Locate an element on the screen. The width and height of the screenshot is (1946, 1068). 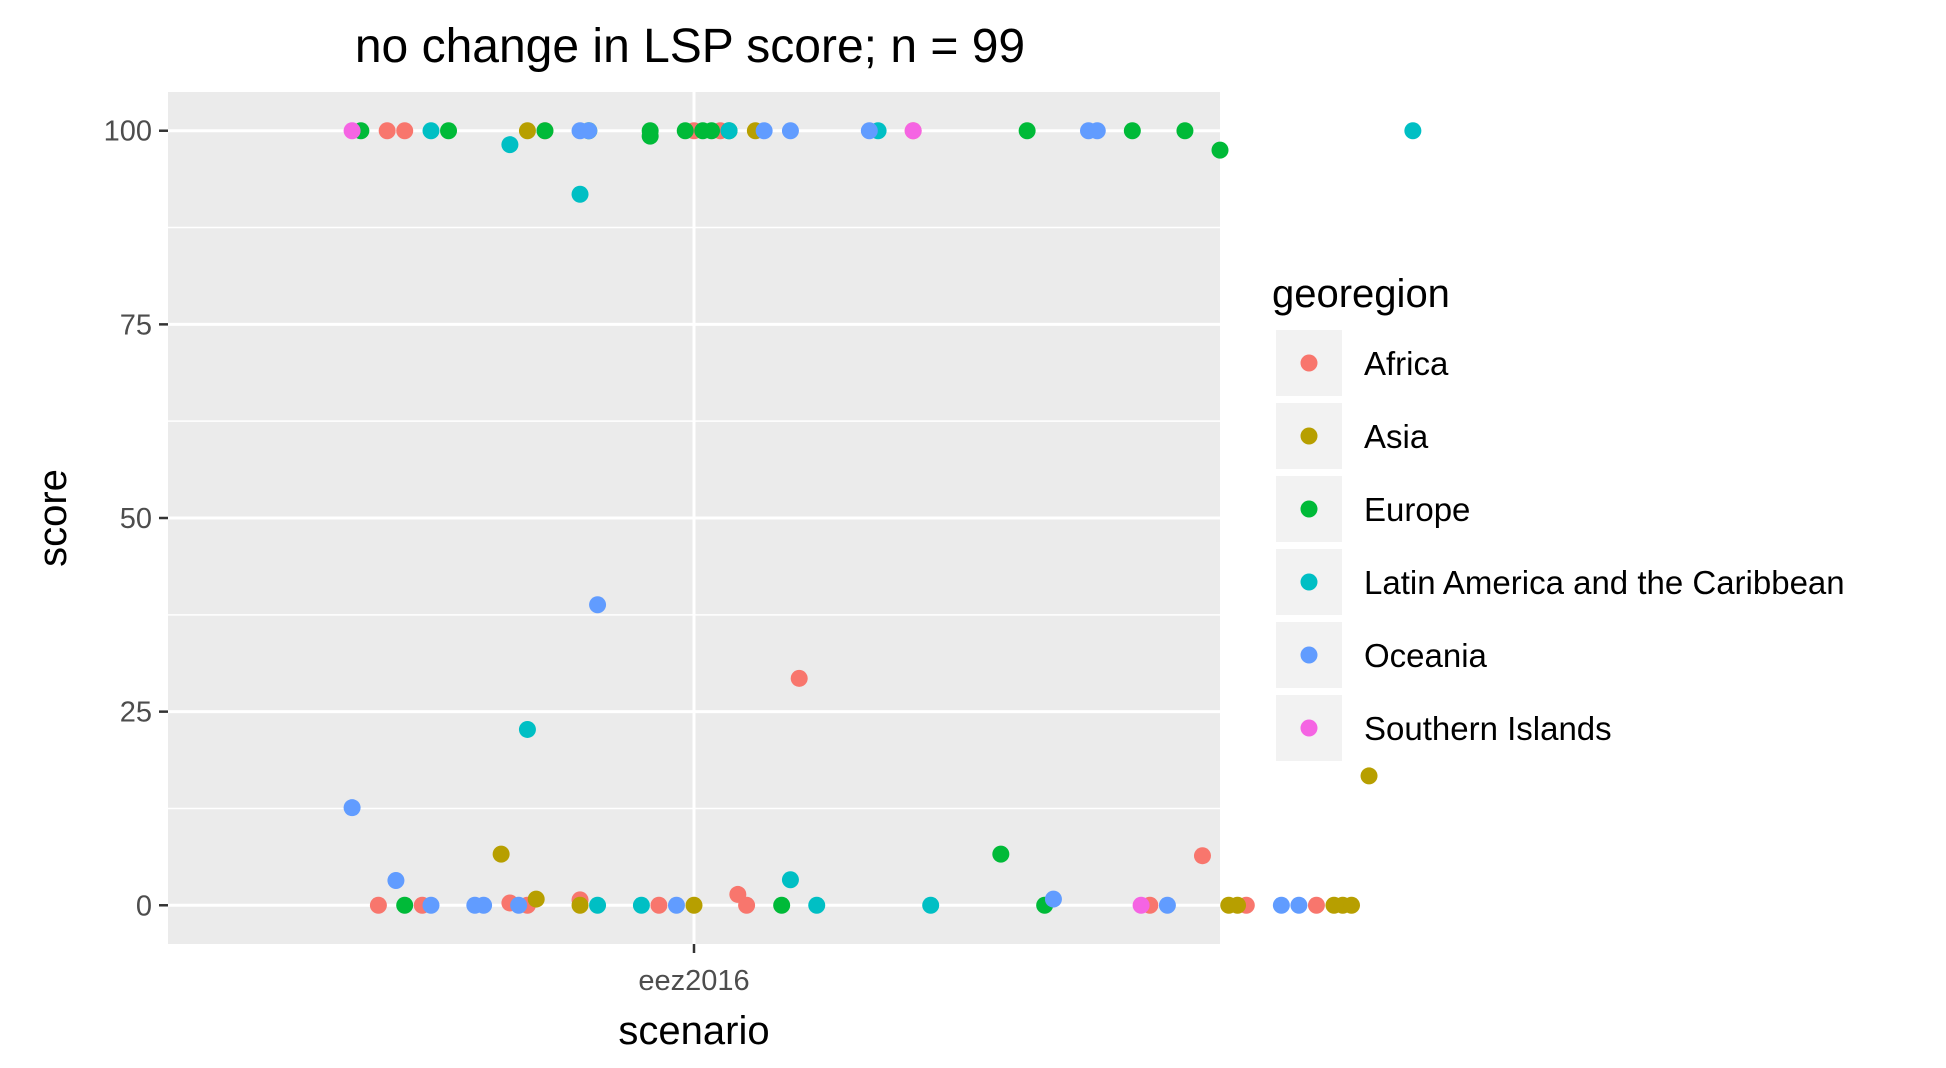
y-tick-label: 0 is located at coordinates (144, 906).